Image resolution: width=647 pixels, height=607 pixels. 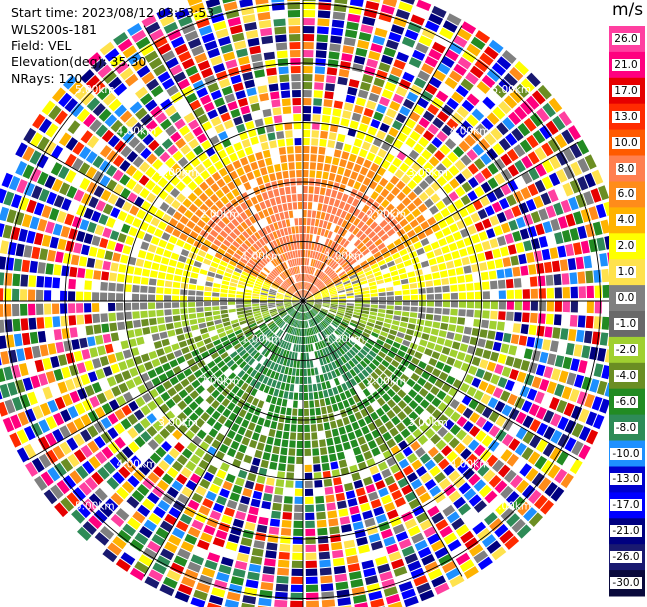 What do you see at coordinates (626, 298) in the screenshot?
I see `colorbar-tick-label: 0.0` at bounding box center [626, 298].